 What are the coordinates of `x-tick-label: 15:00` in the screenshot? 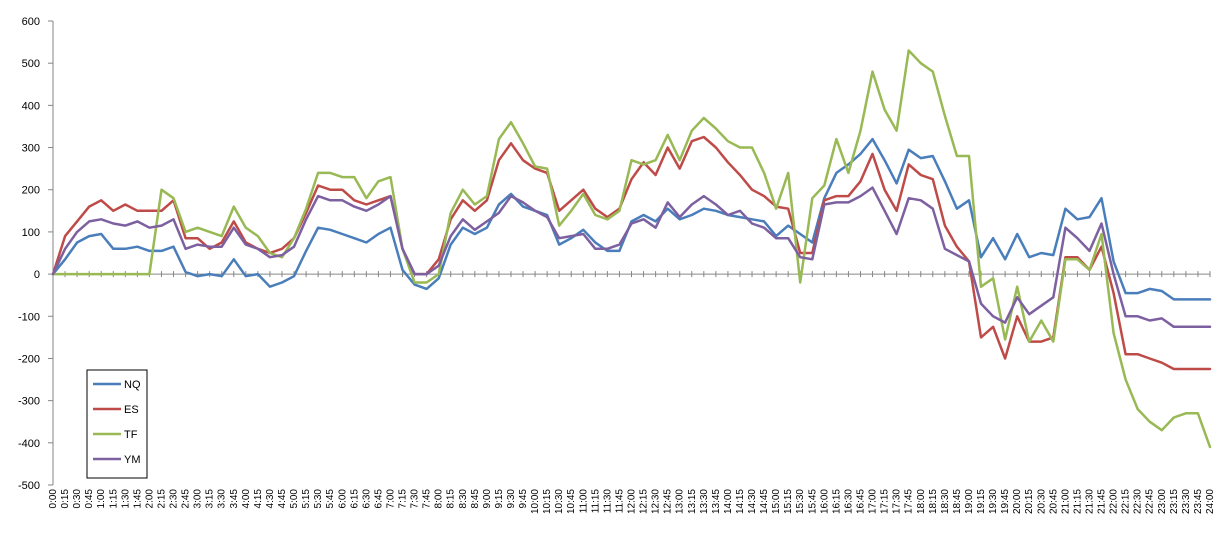 It's located at (776, 501).